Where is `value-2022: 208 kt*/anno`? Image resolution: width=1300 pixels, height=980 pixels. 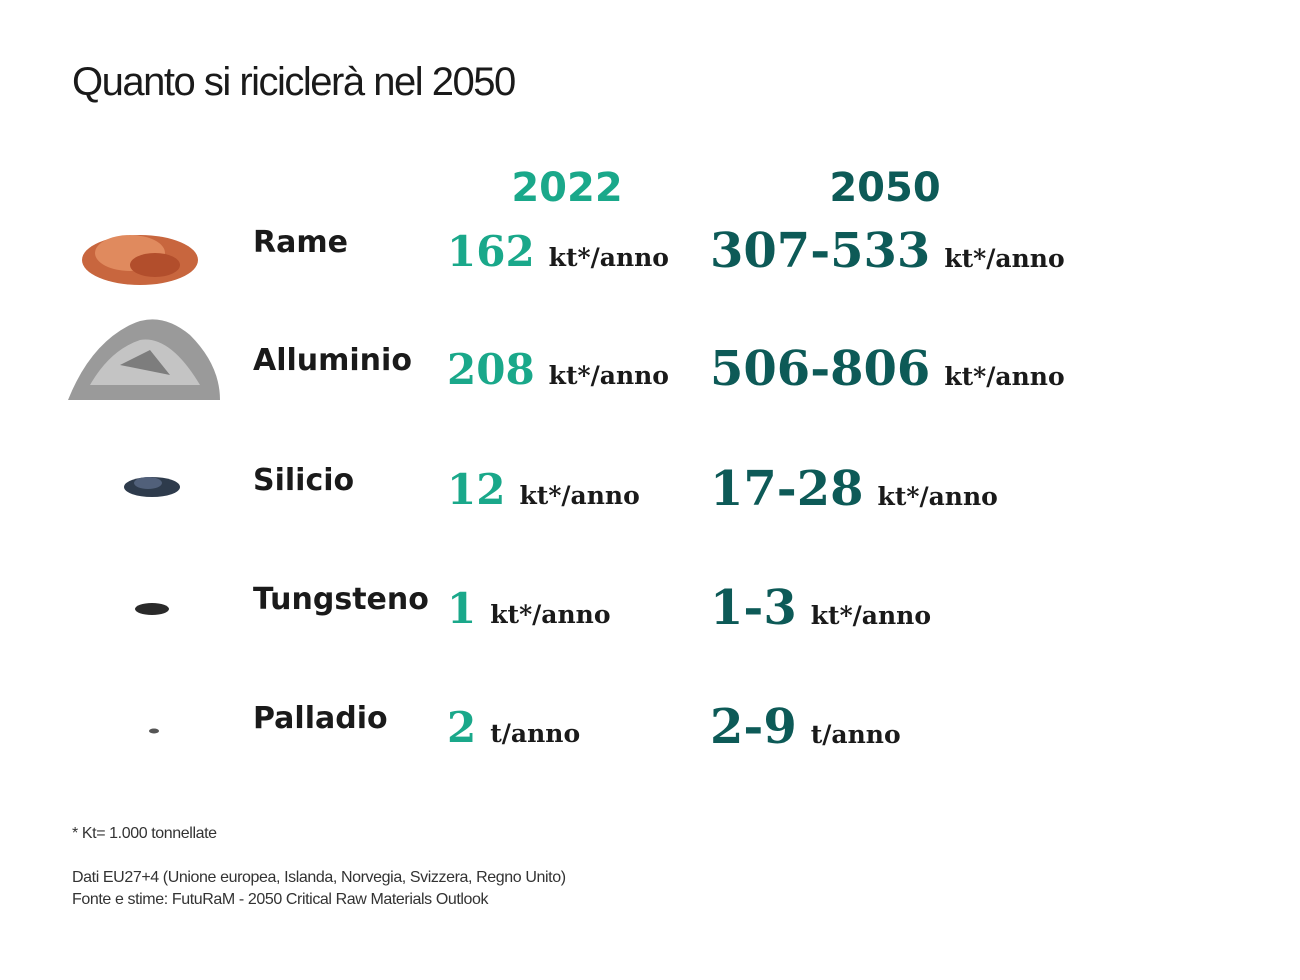 value-2022: 208 kt*/anno is located at coordinates (558, 369).